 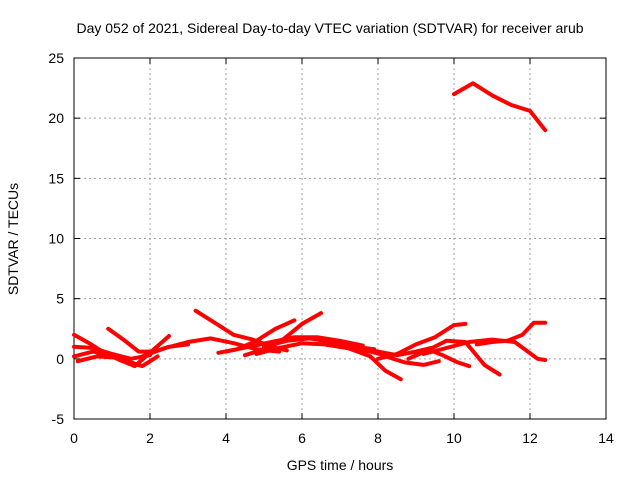 I want to click on x-tick-label: 10, so click(x=454, y=438).